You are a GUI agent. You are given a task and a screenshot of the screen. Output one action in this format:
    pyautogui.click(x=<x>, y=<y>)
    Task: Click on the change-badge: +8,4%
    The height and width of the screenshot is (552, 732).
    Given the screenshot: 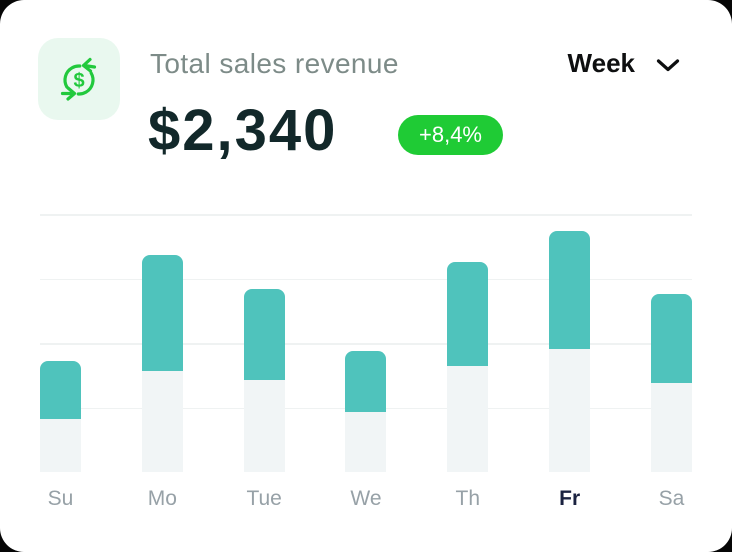 What is the action you would take?
    pyautogui.click(x=450, y=135)
    